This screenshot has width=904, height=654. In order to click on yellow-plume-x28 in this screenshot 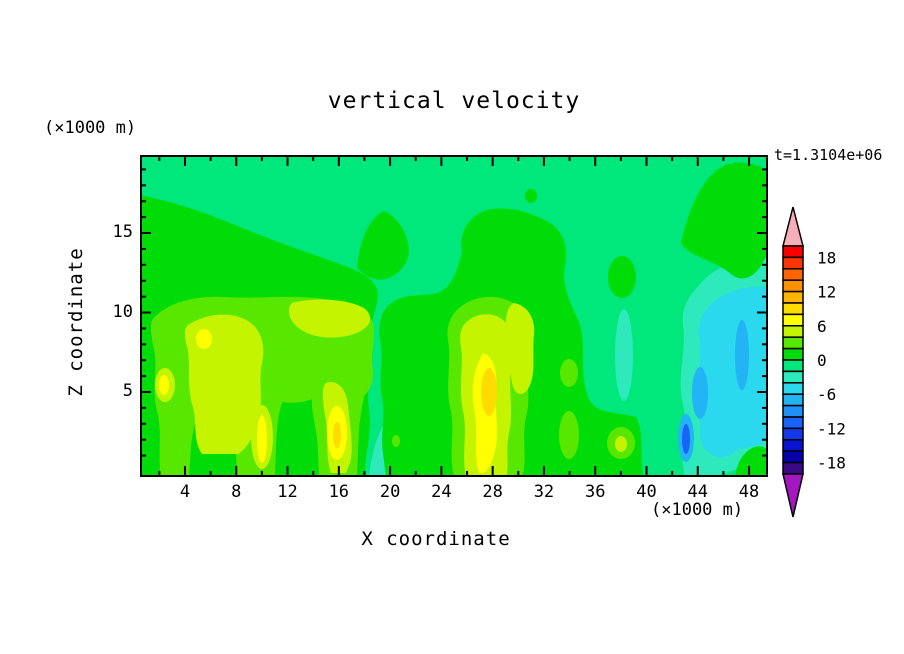, I will do `click(485, 413)`.